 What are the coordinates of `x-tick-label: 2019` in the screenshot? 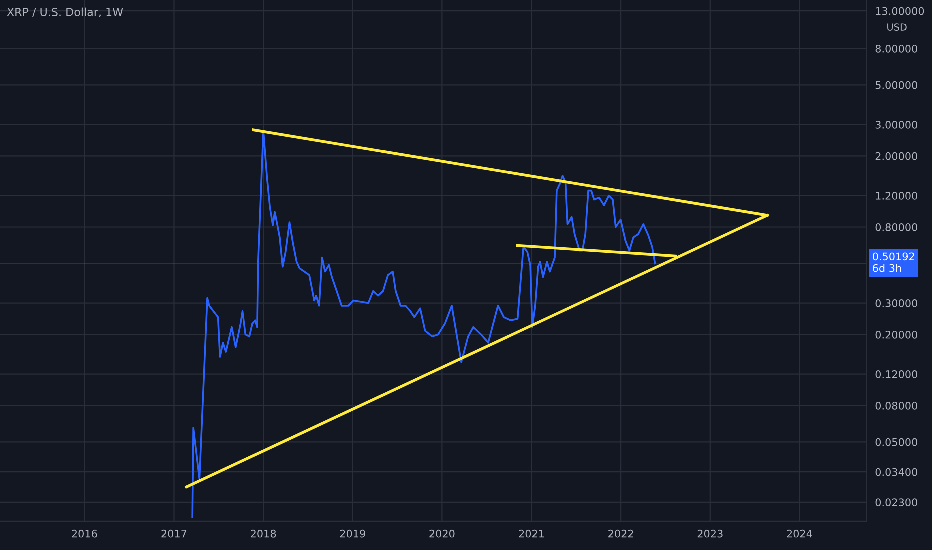 It's located at (353, 534).